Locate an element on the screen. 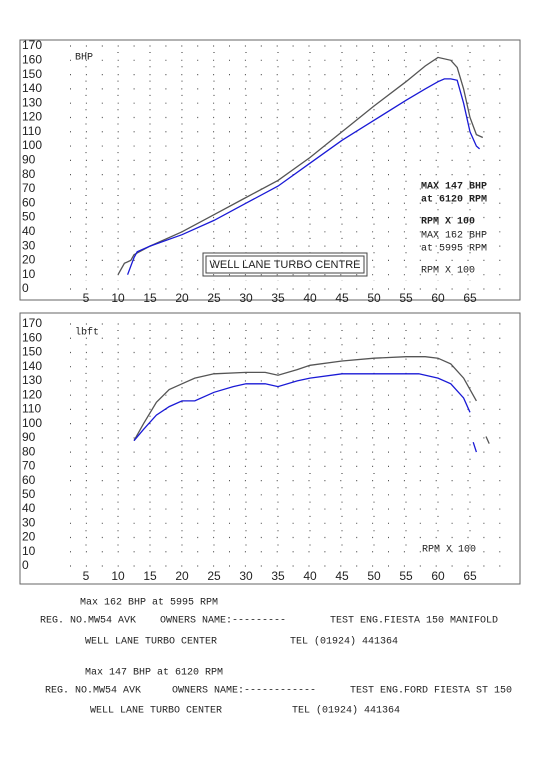 Image resolution: width=550 pixels, height=758 pixels. footer-text: TEST ENG.FORD FIESTA ST 150 is located at coordinates (431, 691).